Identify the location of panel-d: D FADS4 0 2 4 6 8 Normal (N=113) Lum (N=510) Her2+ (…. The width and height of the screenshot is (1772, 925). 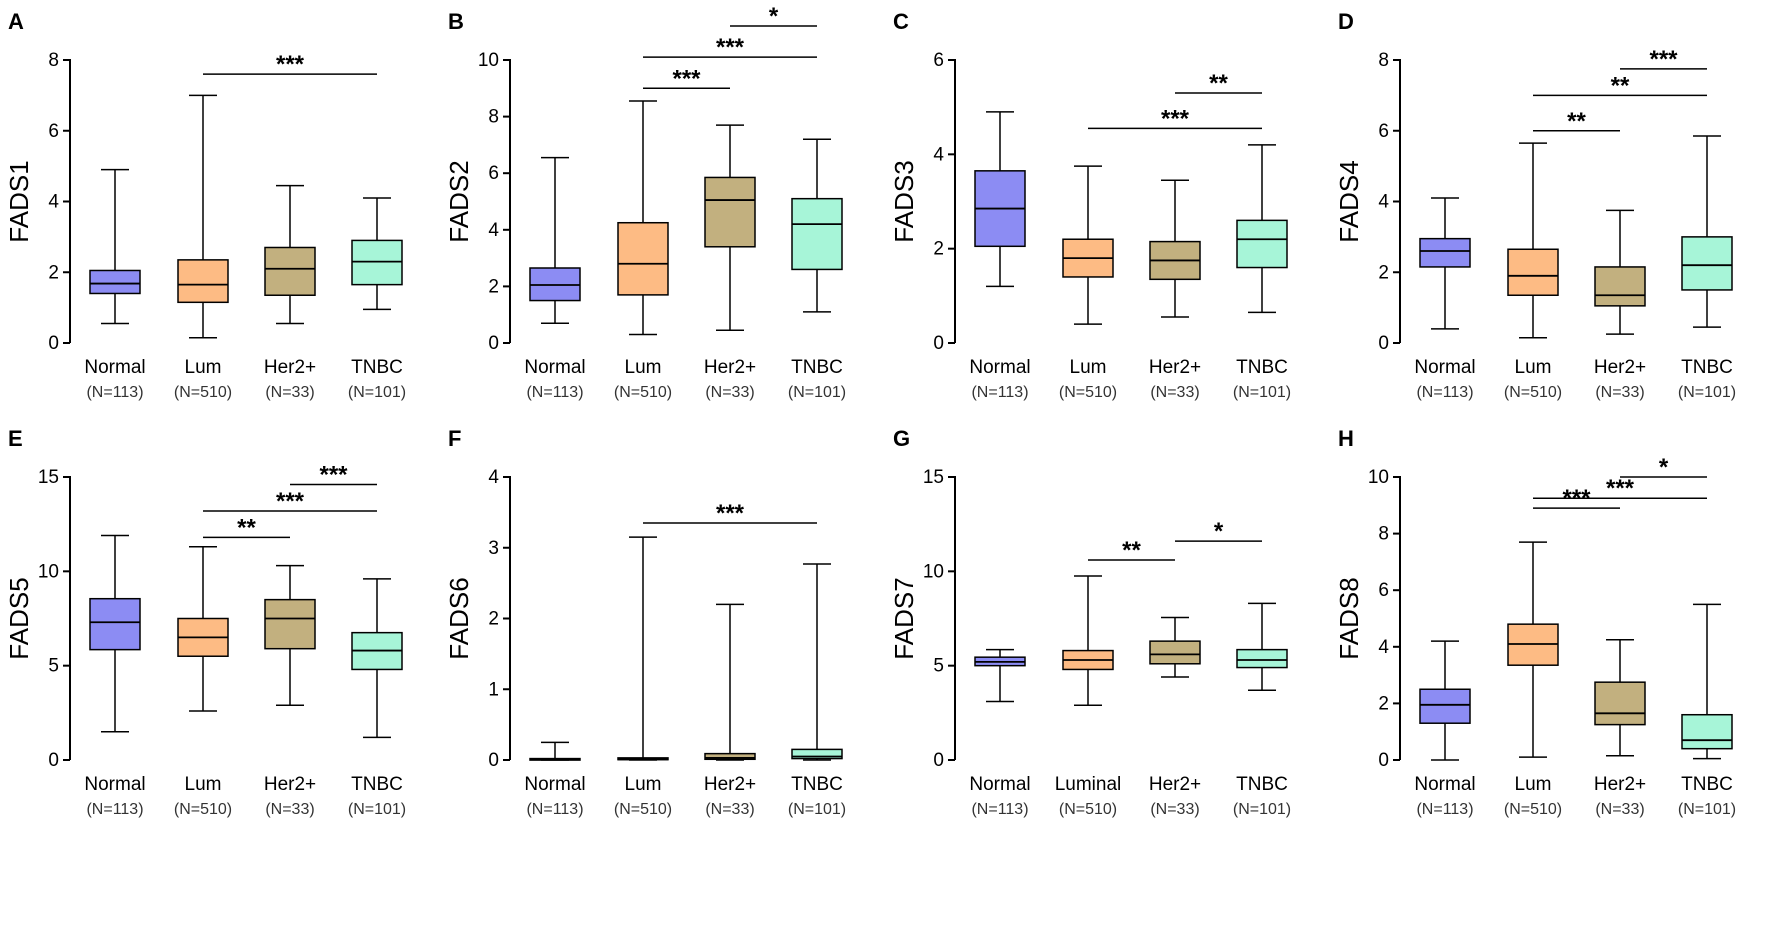
(1535, 205).